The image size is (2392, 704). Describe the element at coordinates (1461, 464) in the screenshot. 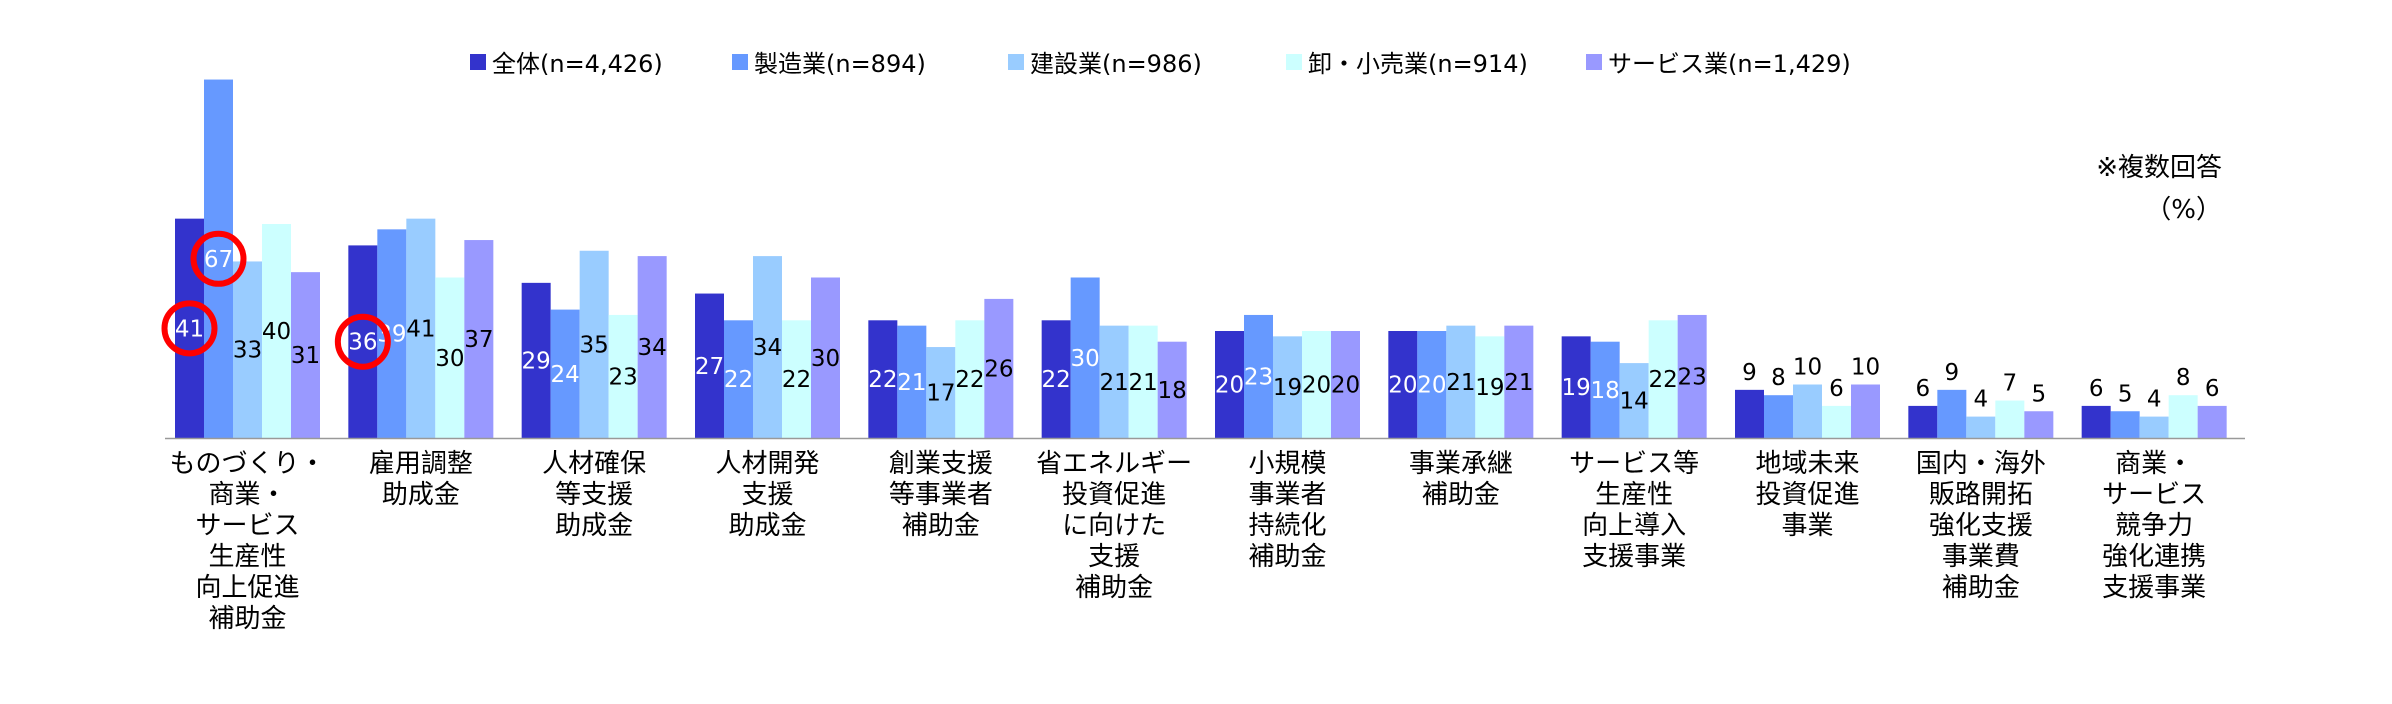

I see `category-label-7-0: 事業承継` at that location.